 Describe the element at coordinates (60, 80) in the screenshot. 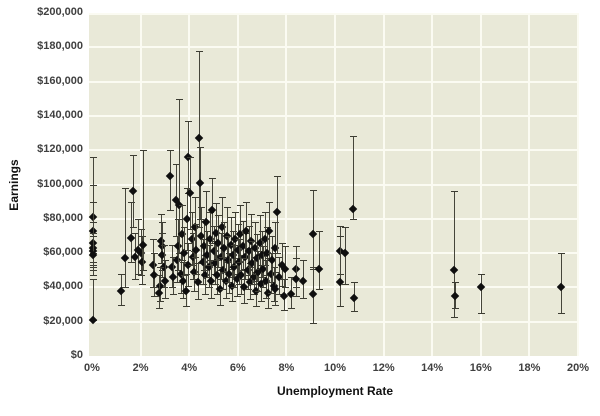

I see `y-tick-label: $160,000` at that location.